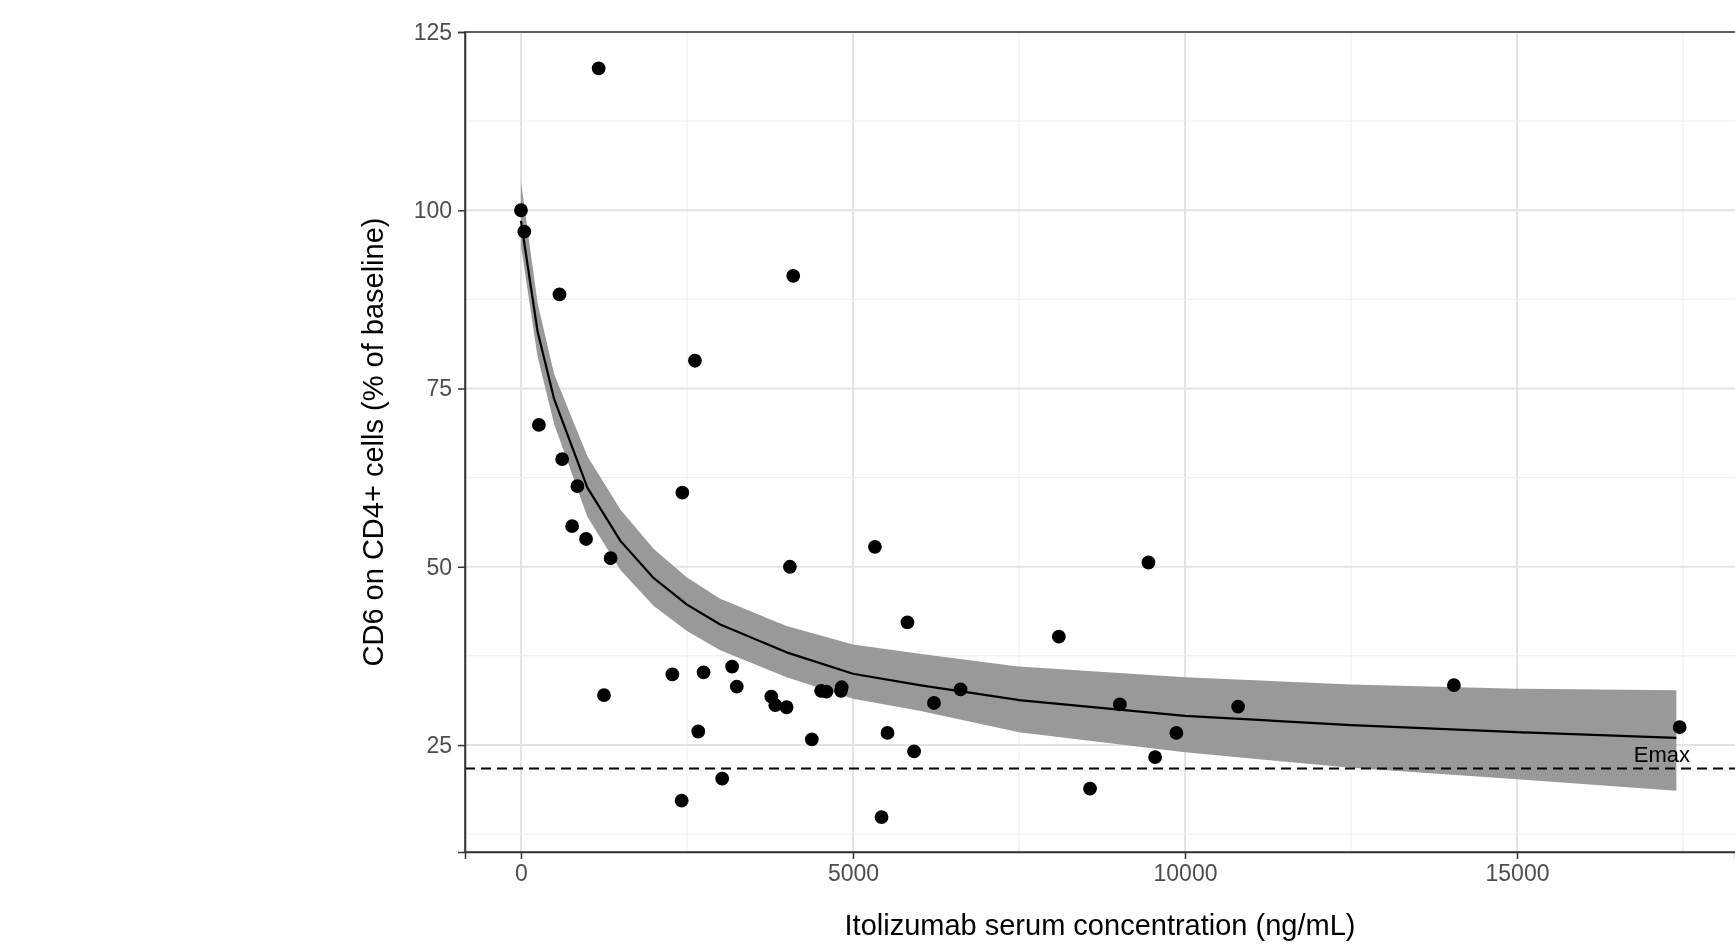 The width and height of the screenshot is (1735, 944). Describe the element at coordinates (432, 210) in the screenshot. I see `y-tick-label: 100` at that location.